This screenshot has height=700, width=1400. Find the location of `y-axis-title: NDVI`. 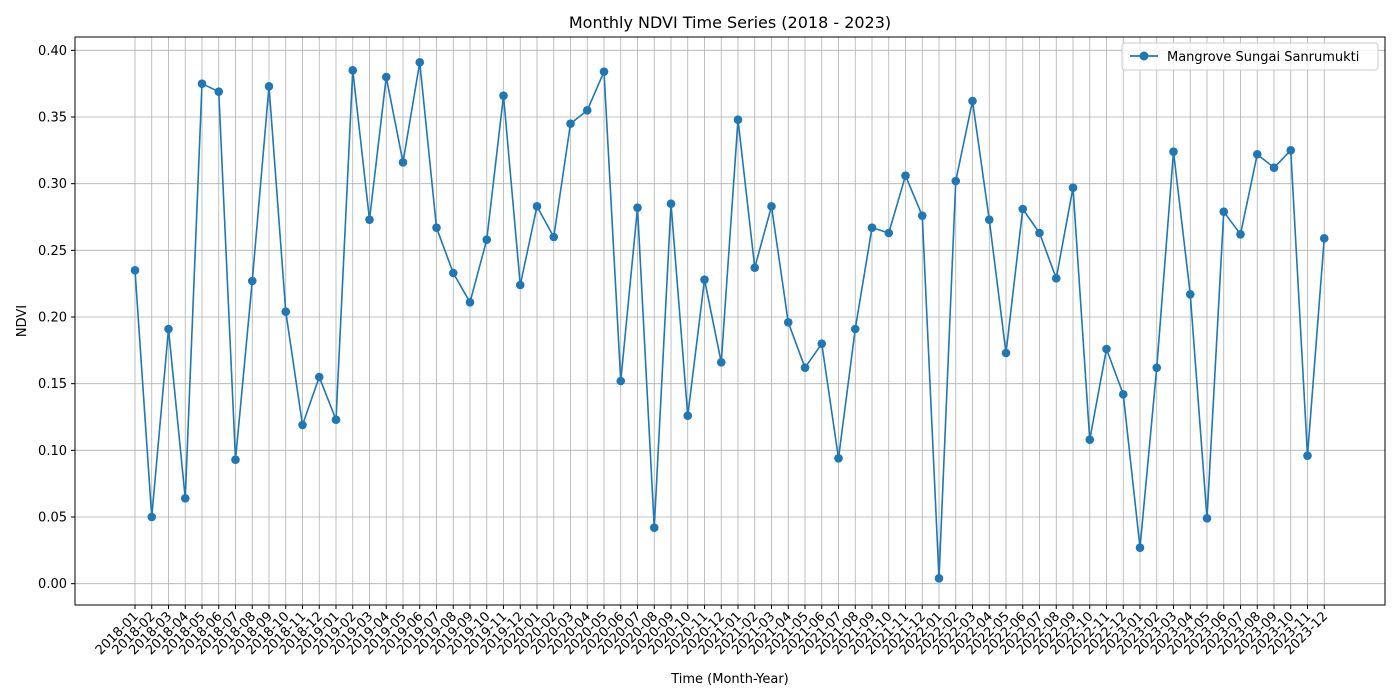

y-axis-title: NDVI is located at coordinates (22, 321).